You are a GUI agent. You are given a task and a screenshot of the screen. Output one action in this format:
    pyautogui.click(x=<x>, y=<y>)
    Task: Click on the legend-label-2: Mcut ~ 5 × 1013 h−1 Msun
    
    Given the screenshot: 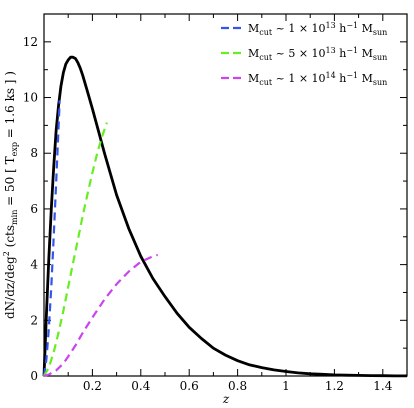 What is the action you would take?
    pyautogui.click(x=317, y=54)
    